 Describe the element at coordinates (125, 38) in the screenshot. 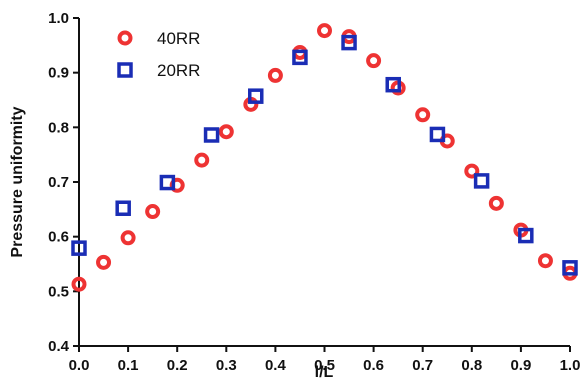

I see `legend-marker-40rr` at that location.